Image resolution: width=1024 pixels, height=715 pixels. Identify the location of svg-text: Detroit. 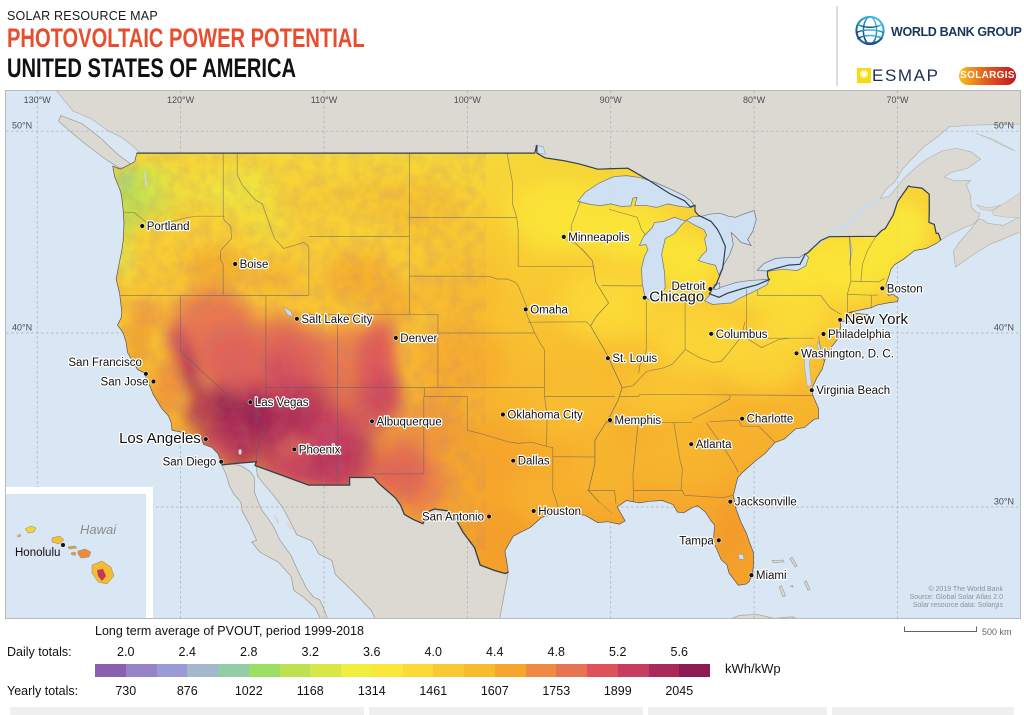
(689, 287).